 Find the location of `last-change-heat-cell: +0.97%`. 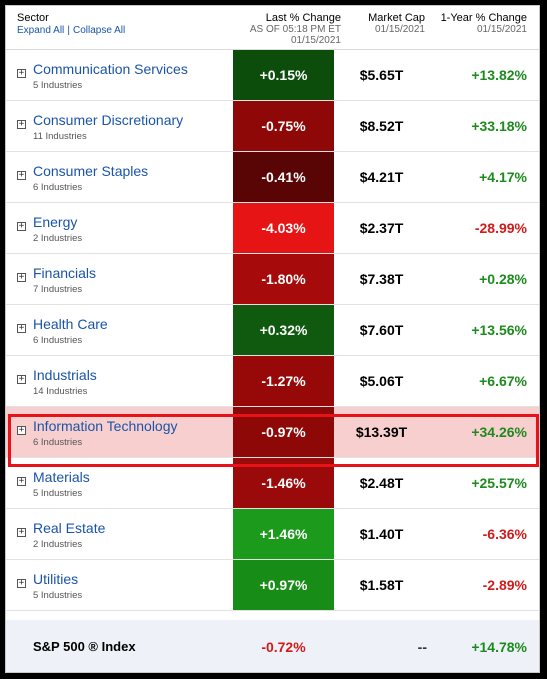

last-change-heat-cell: +0.97% is located at coordinates (283, 585).